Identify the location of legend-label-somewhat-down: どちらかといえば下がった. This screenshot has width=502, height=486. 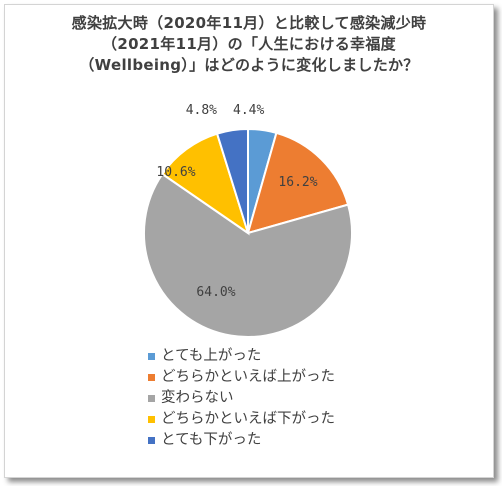
(248, 419).